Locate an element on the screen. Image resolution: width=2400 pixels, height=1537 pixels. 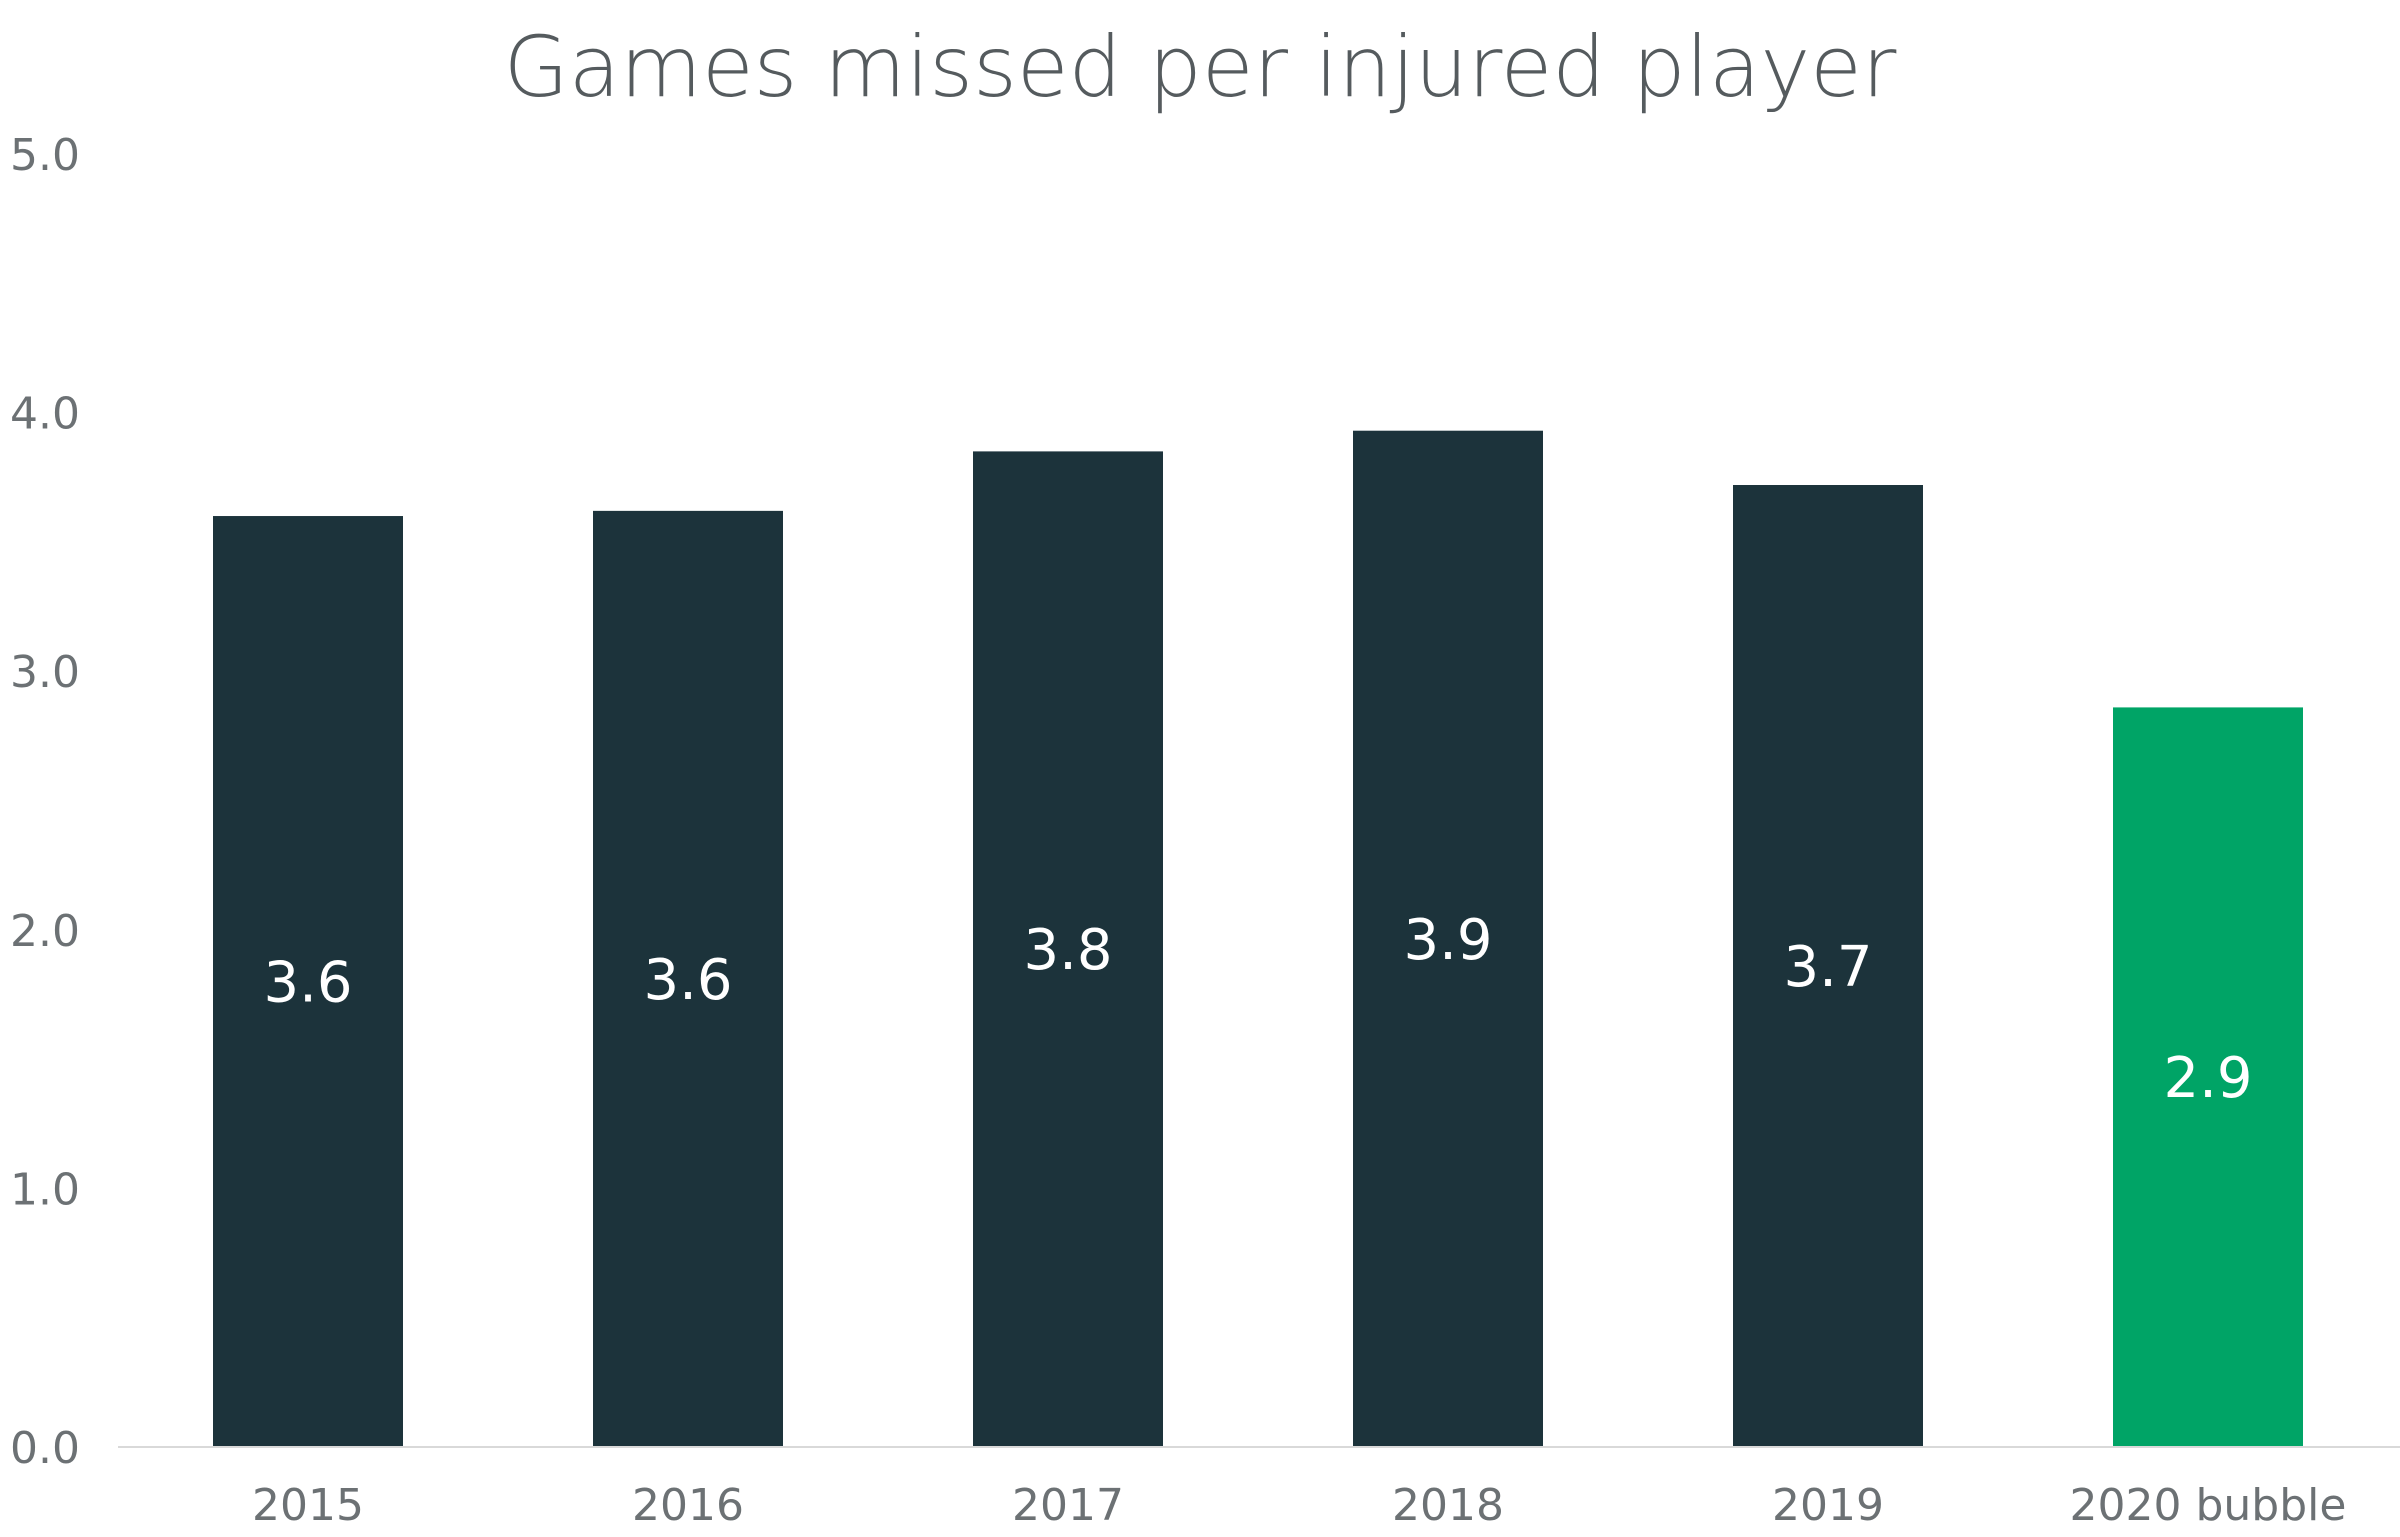
data-label: 2.9 is located at coordinates (2207, 1078).